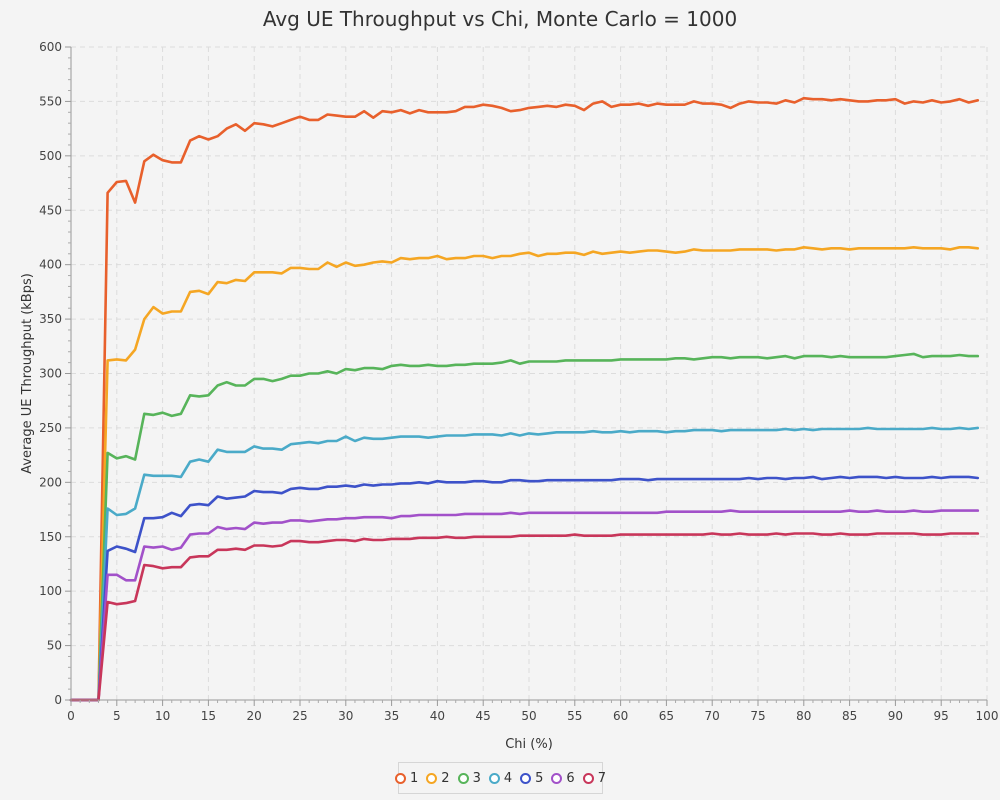 The height and width of the screenshot is (800, 1000). I want to click on x-tick-label: 0, so click(71, 716).